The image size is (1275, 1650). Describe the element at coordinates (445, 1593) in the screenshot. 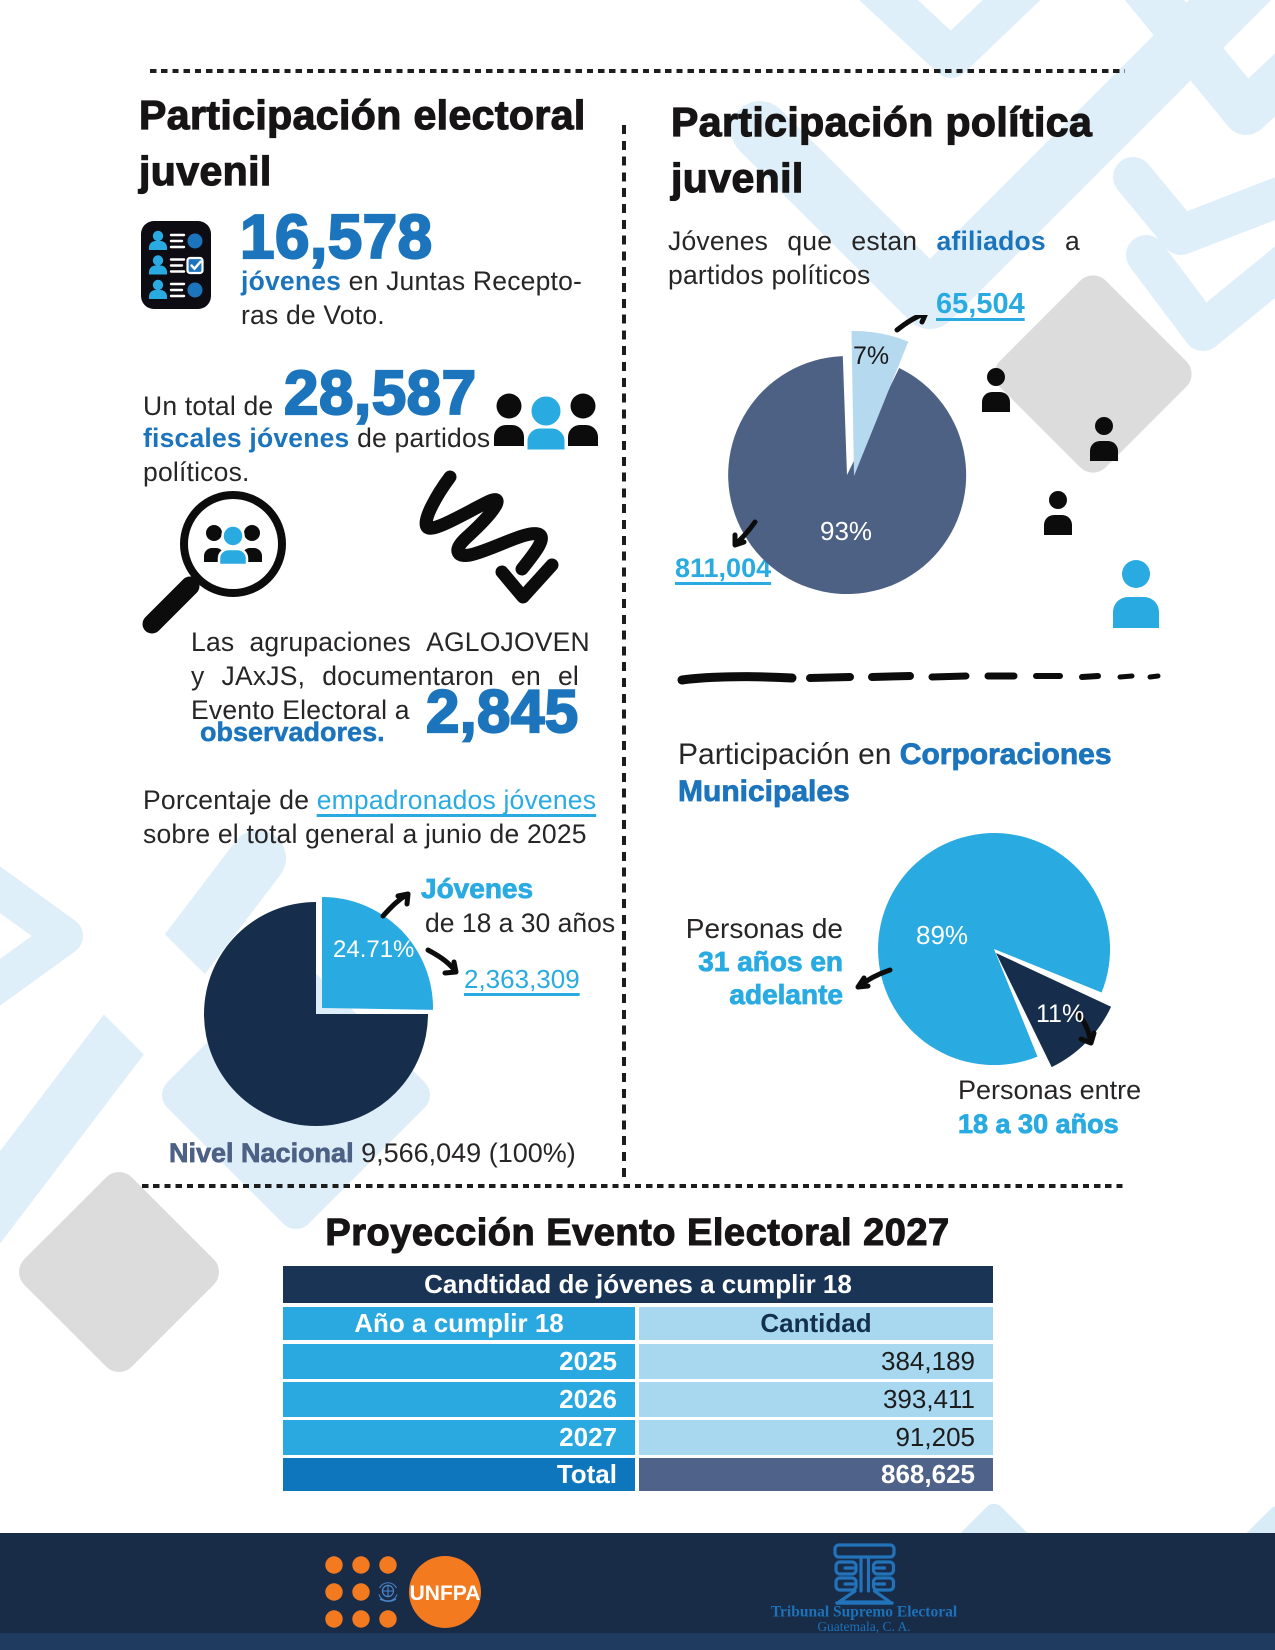

I see `svg-text: UNFPA` at that location.